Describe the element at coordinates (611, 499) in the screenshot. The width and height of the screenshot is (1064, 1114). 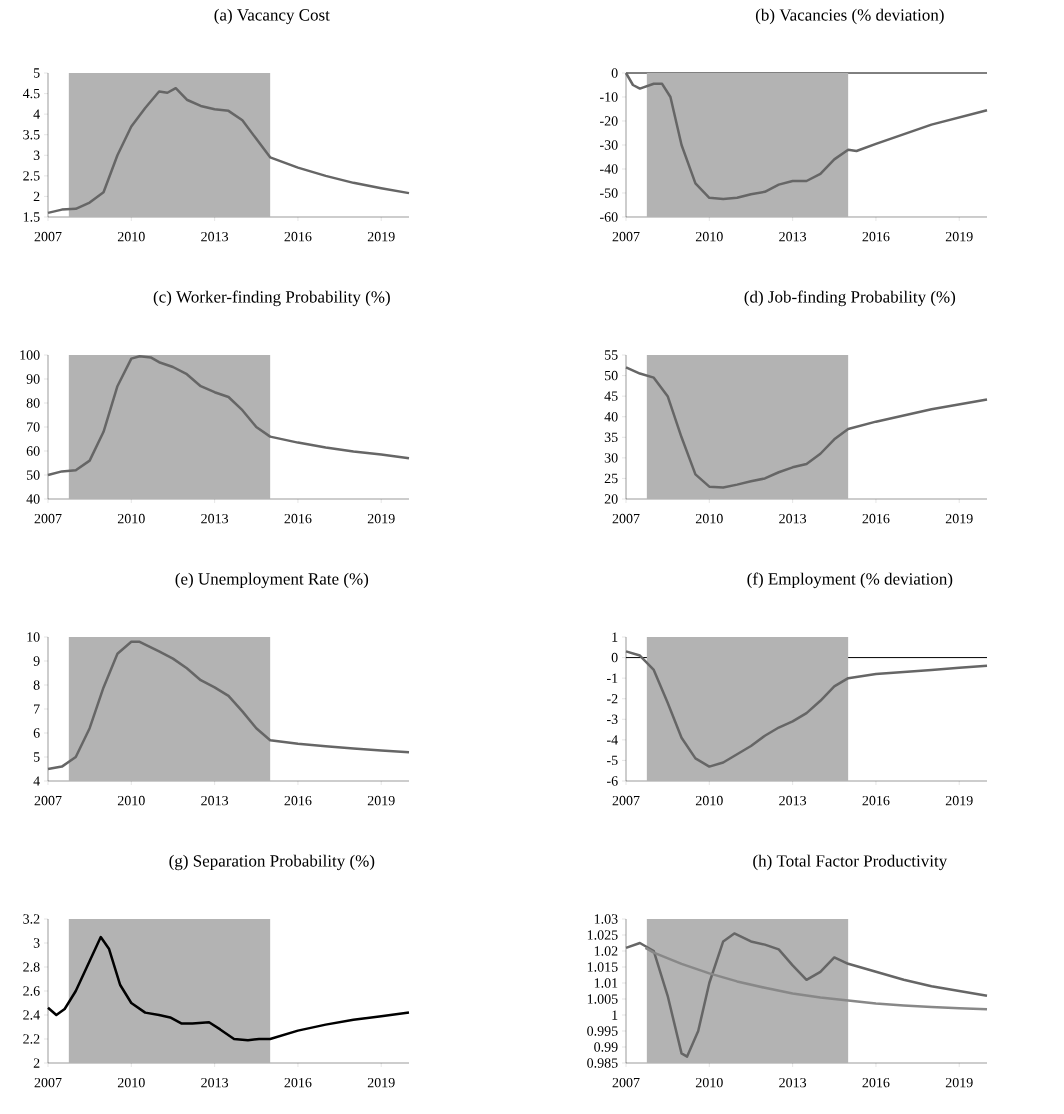
I see `y-tick-label: 20` at that location.